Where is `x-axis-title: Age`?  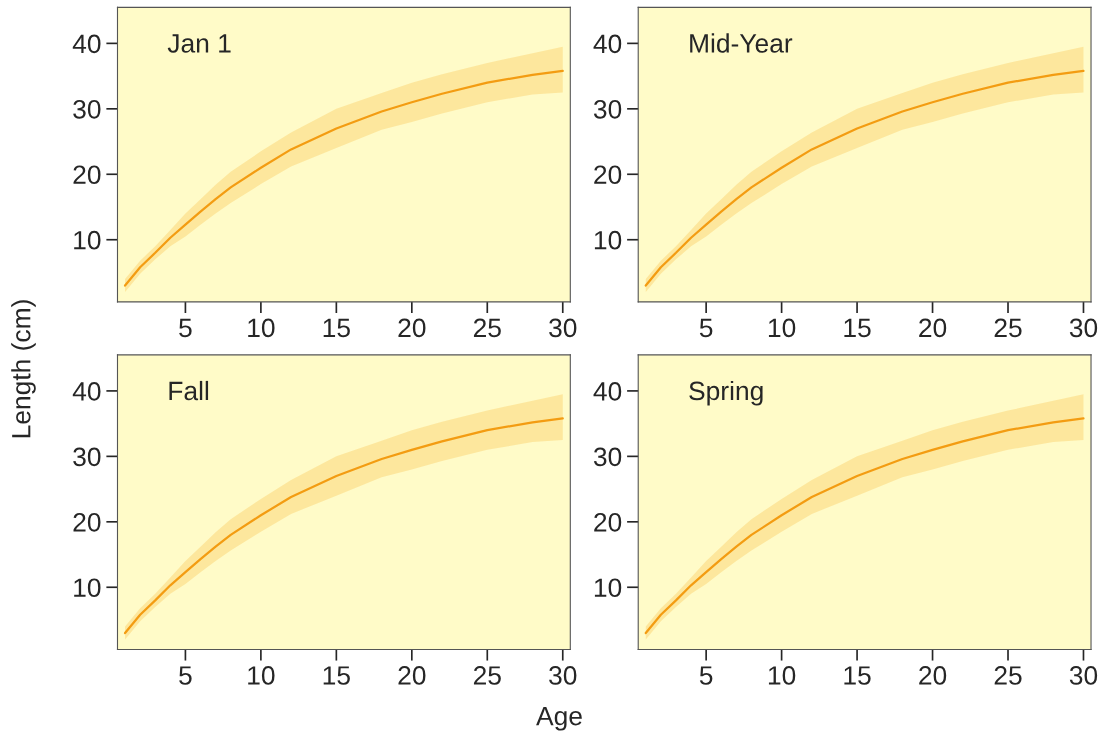 x-axis-title: Age is located at coordinates (559, 718).